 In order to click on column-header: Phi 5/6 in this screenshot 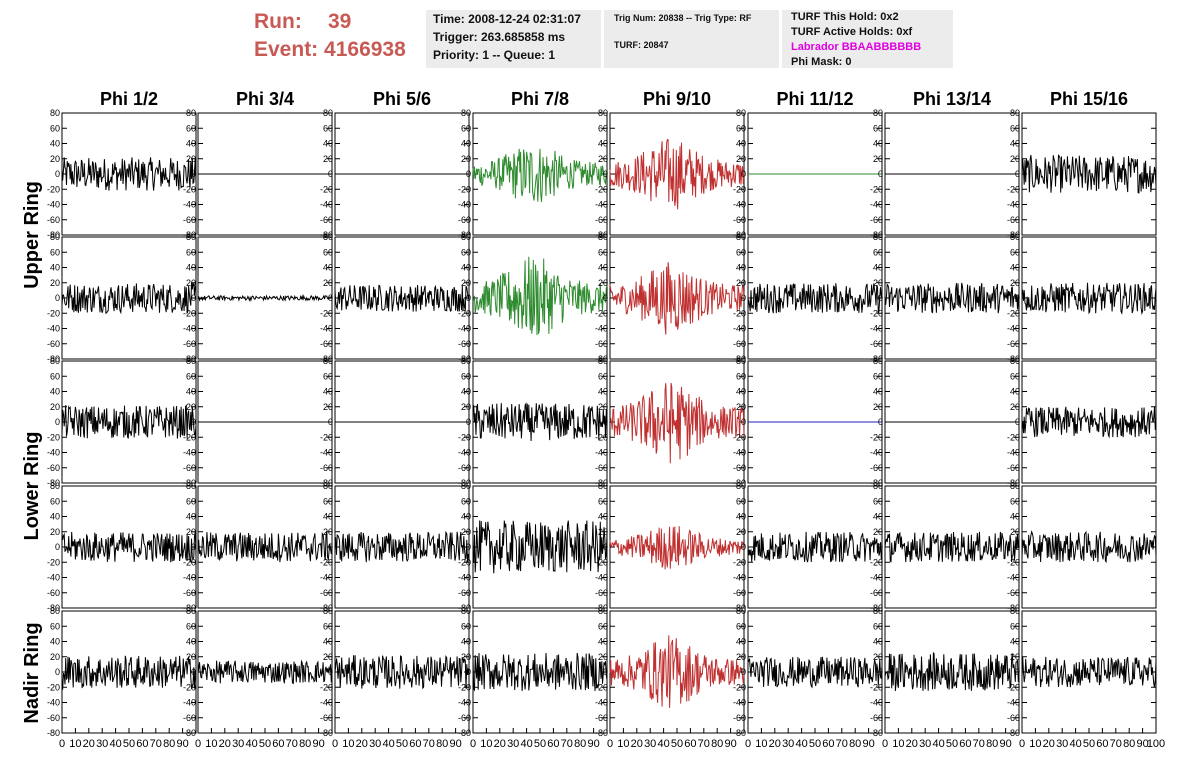, I will do `click(402, 99)`.